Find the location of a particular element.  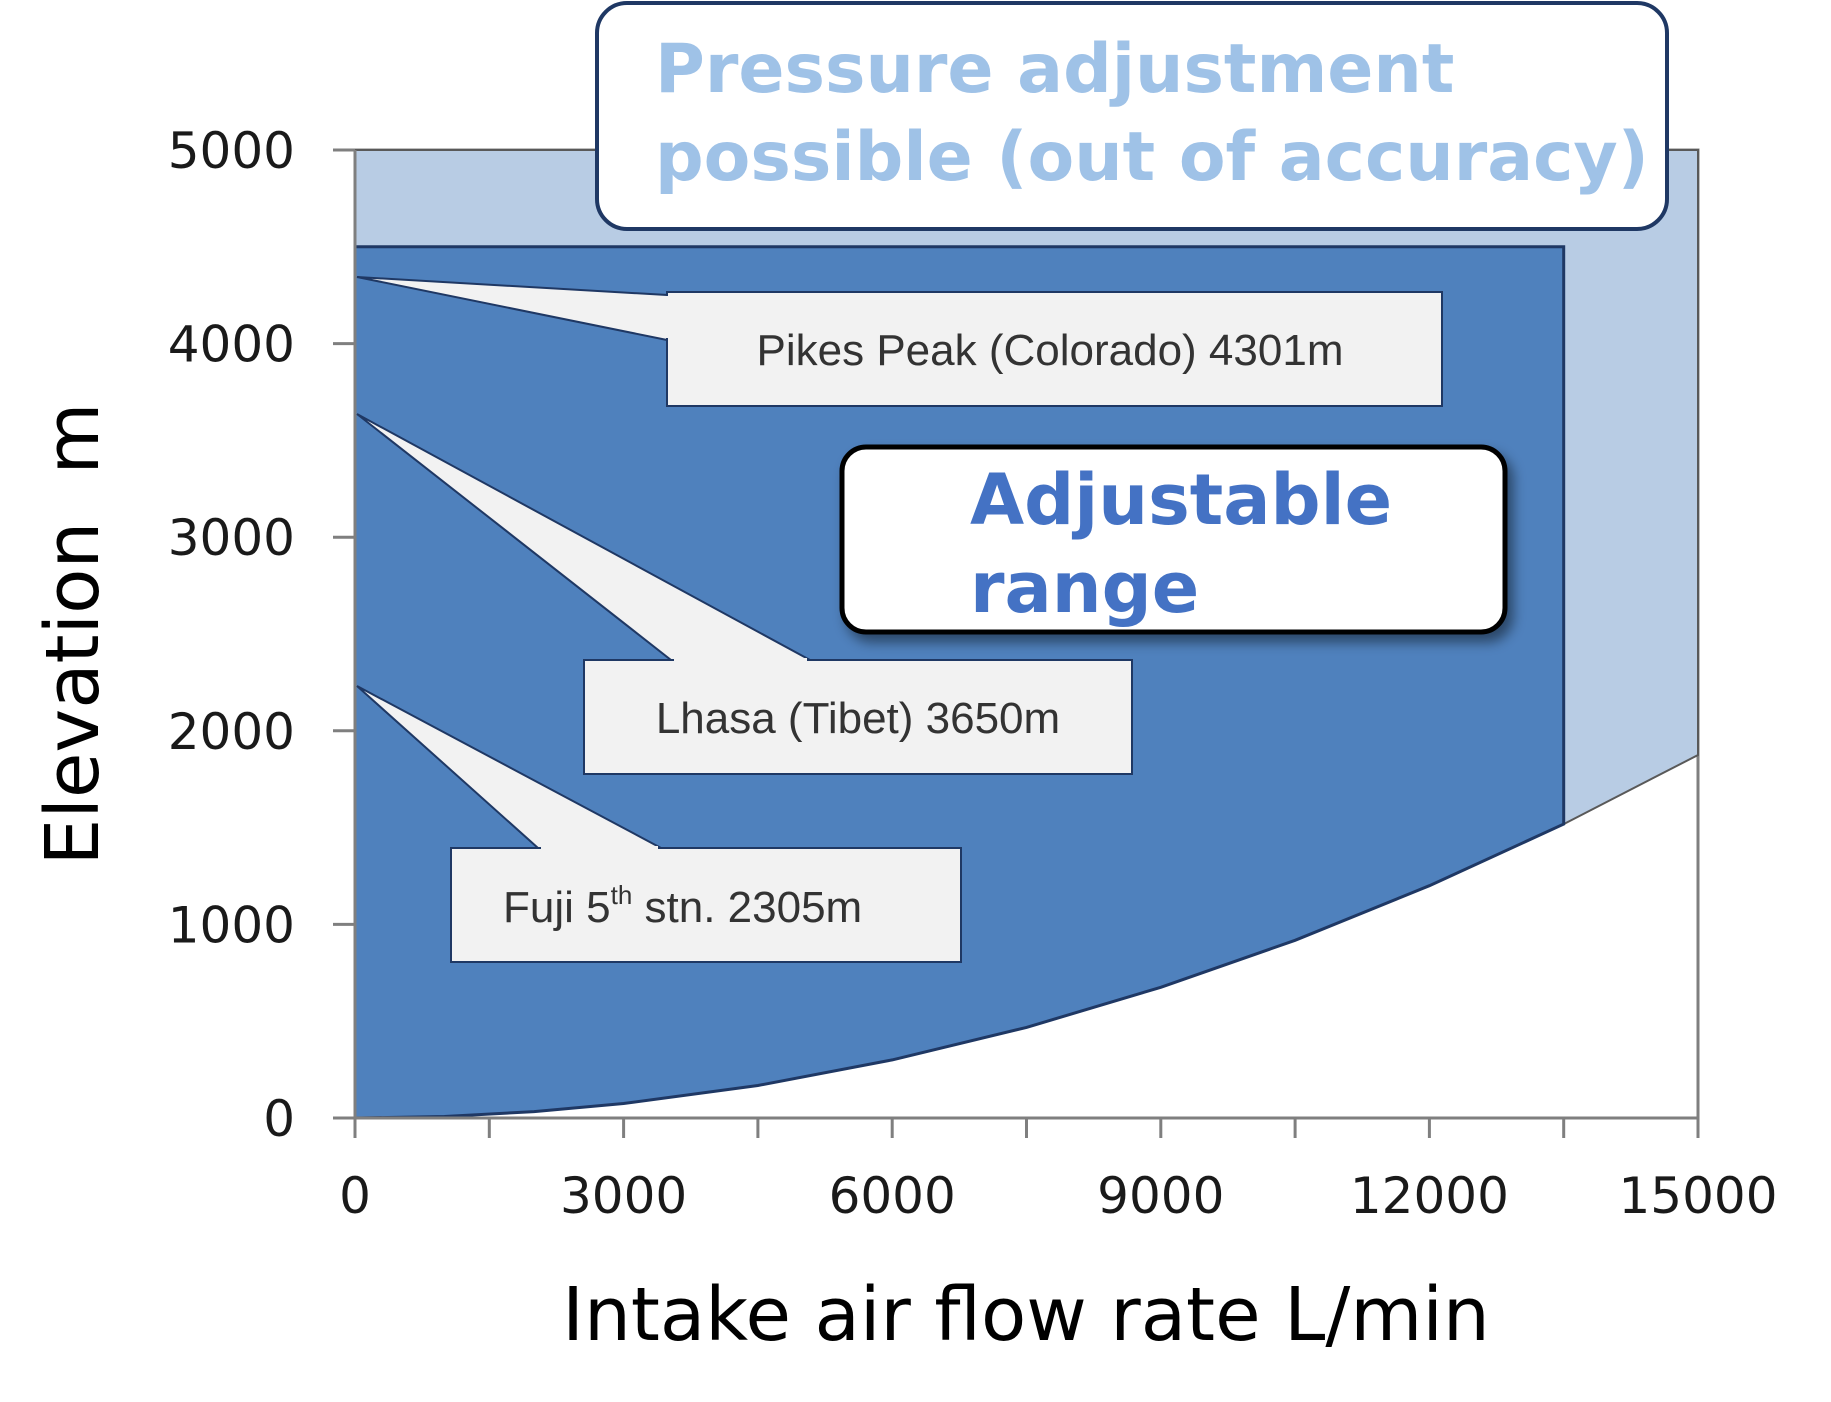

x-tick-label: 3000 is located at coordinates (623, 1196).